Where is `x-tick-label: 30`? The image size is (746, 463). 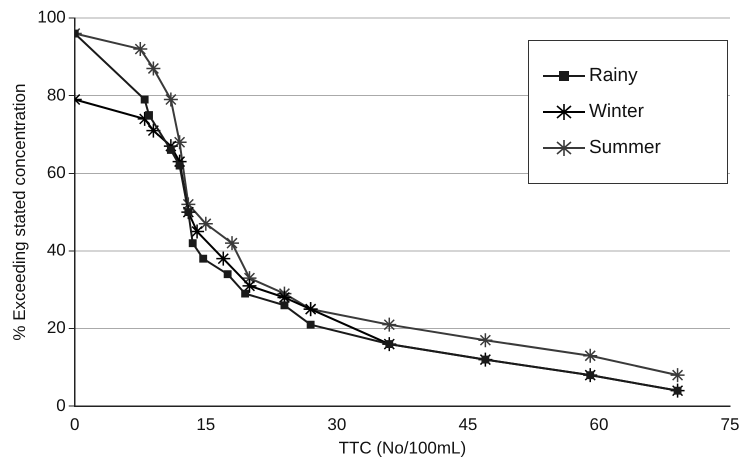 x-tick-label: 30 is located at coordinates (336, 424).